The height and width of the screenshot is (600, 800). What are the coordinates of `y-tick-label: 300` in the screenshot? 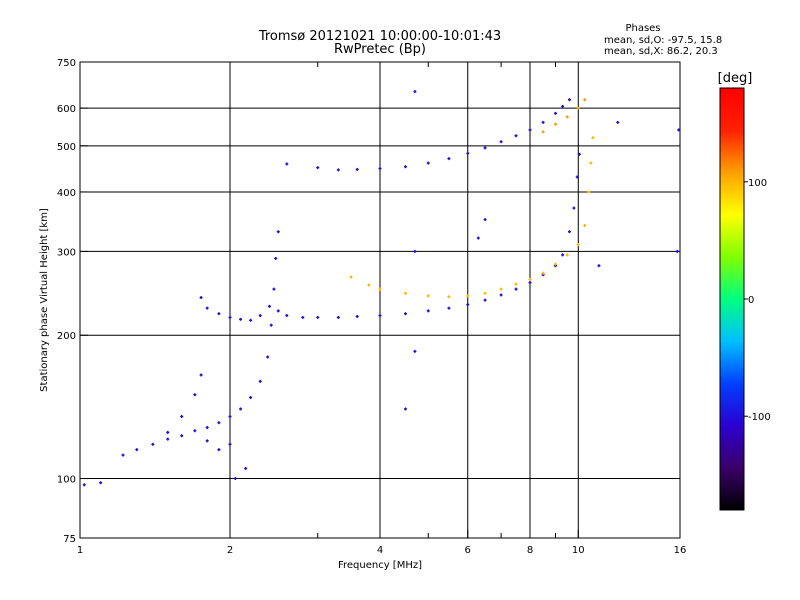 It's located at (66, 252).